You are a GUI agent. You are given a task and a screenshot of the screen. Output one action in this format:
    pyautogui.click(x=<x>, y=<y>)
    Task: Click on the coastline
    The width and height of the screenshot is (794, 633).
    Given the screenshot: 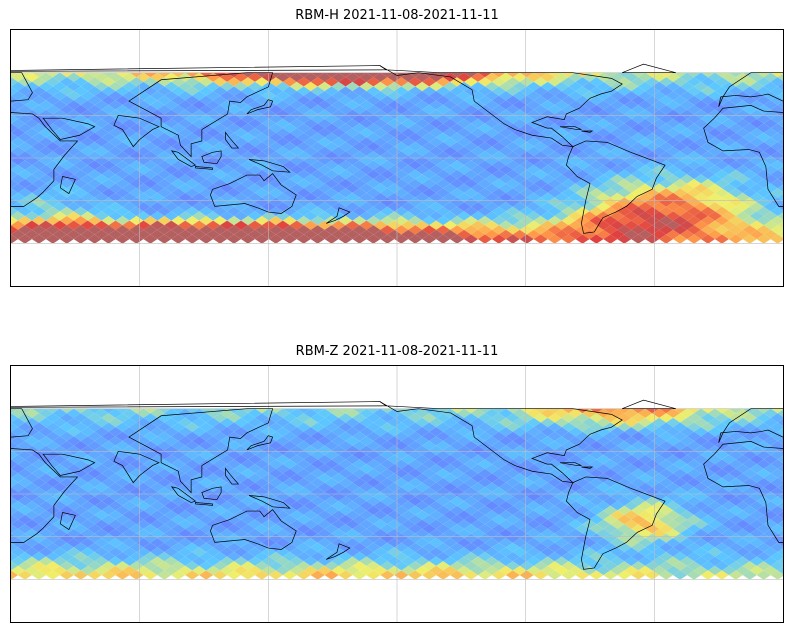 What is the action you would take?
    pyautogui.click(x=616, y=523)
    